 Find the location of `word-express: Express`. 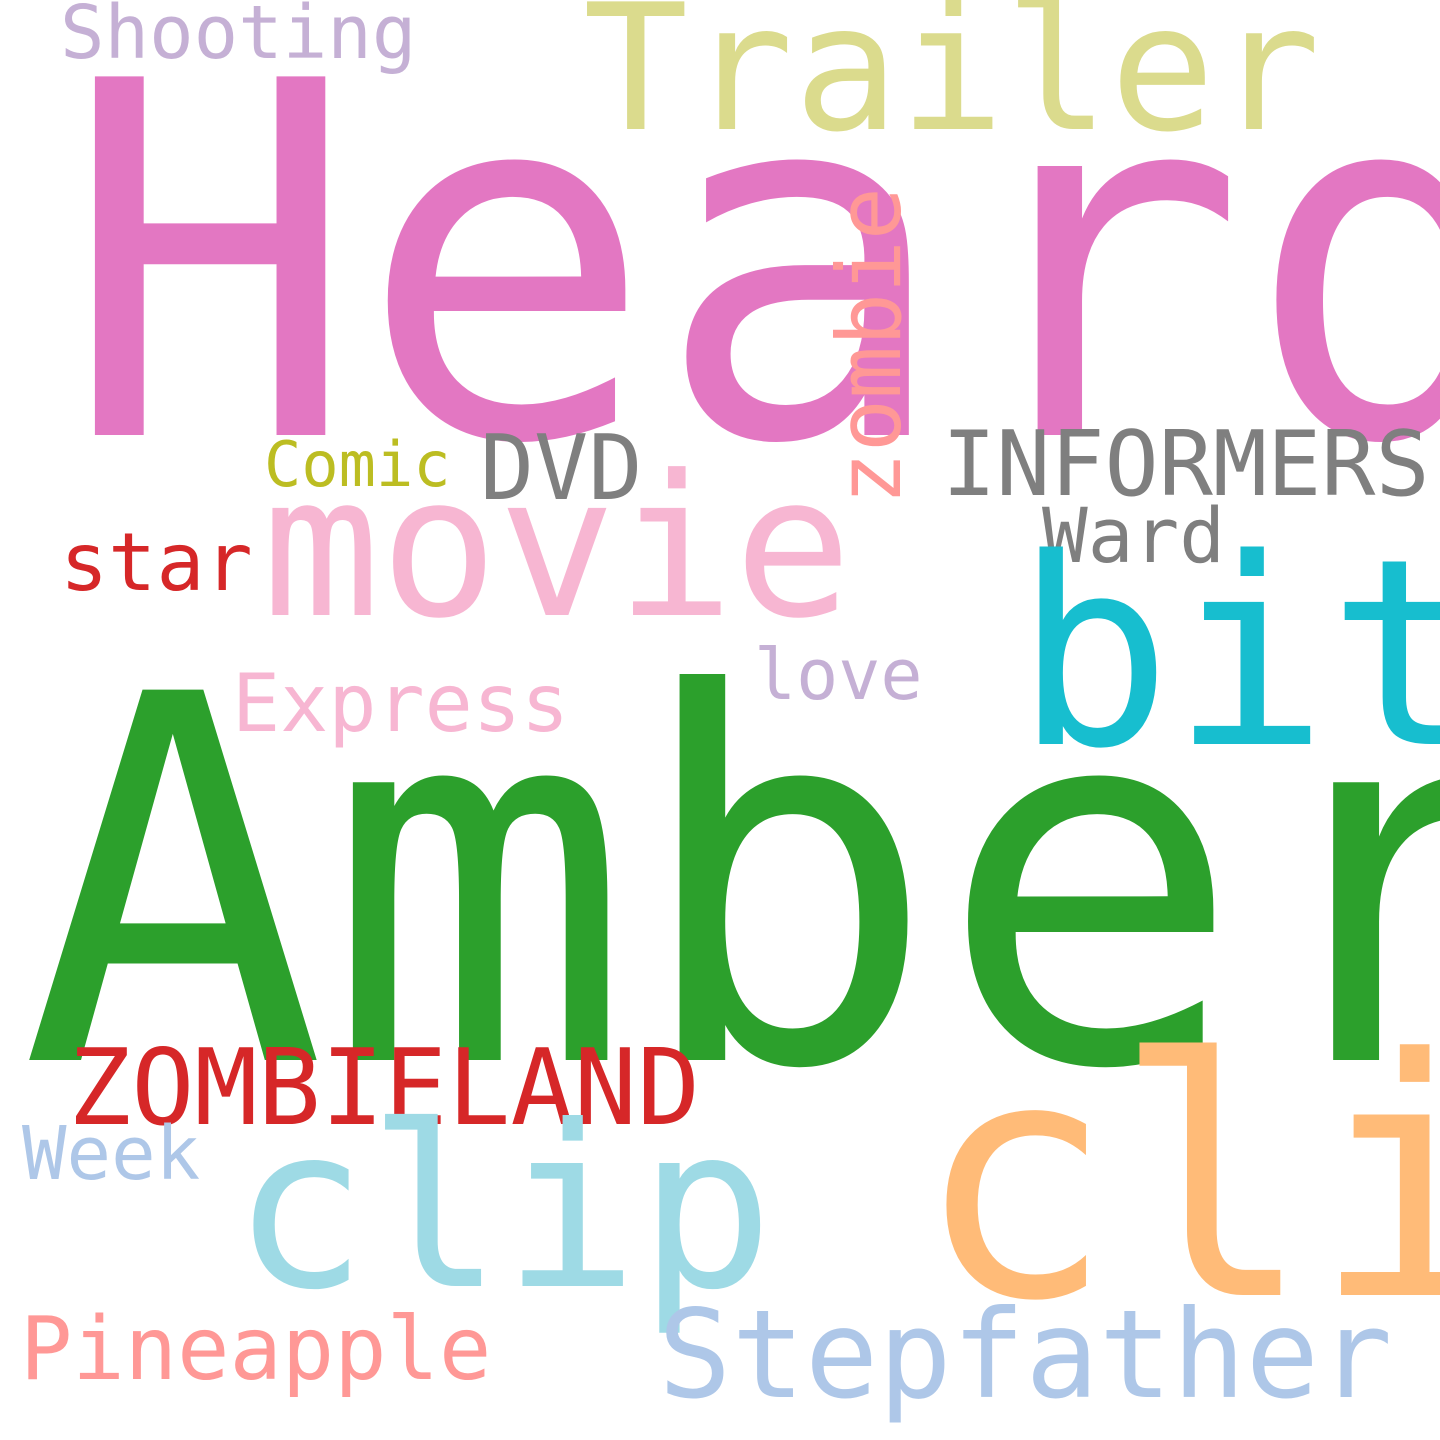

word-express: Express is located at coordinates (401, 703).